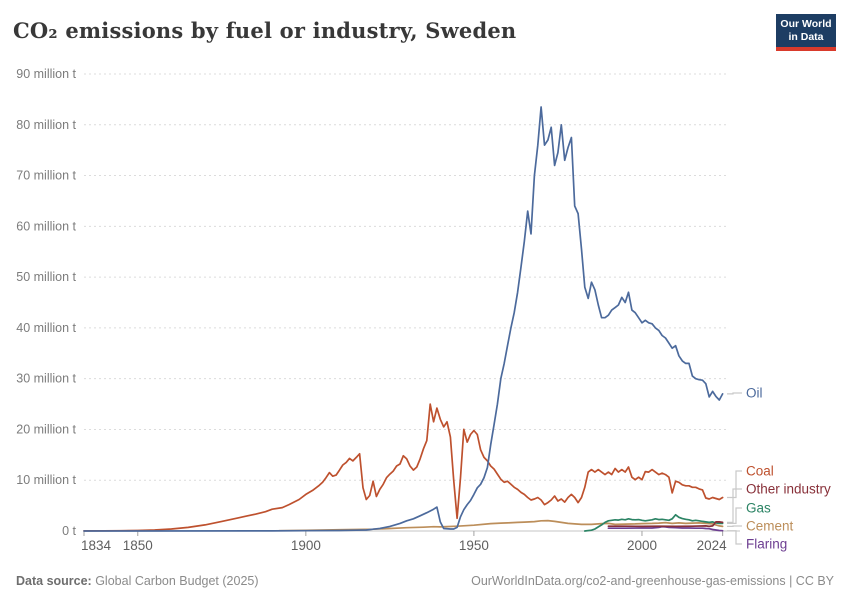 The height and width of the screenshot is (600, 850). Describe the element at coordinates (46, 277) in the screenshot. I see `y-tick-label: 50 million t` at that location.